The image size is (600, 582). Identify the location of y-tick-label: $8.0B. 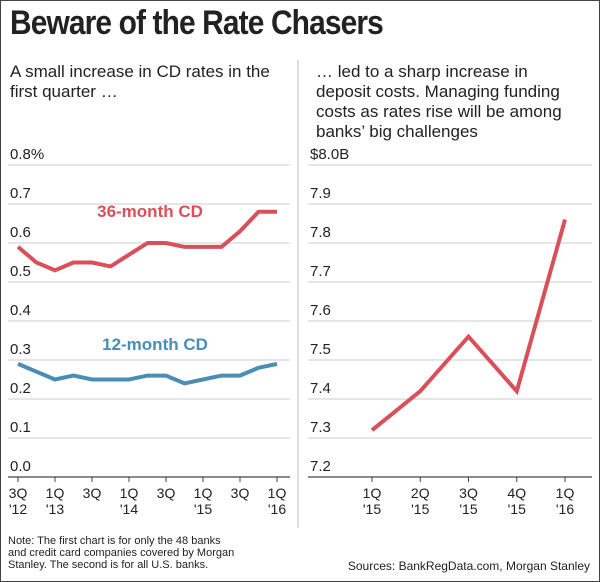
(330, 154).